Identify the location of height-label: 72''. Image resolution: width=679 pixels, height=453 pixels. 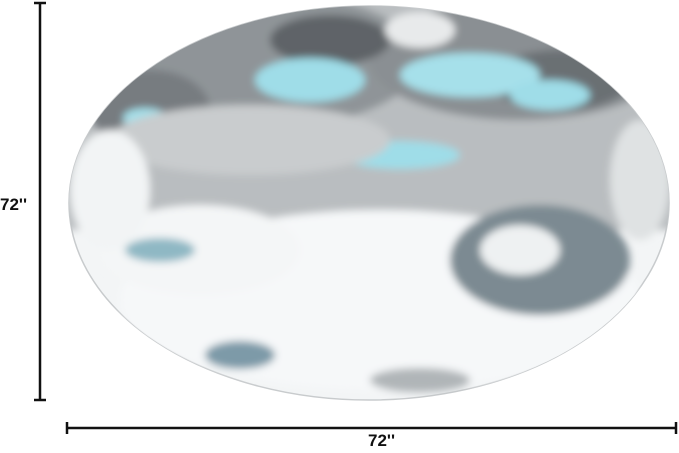
(13, 204).